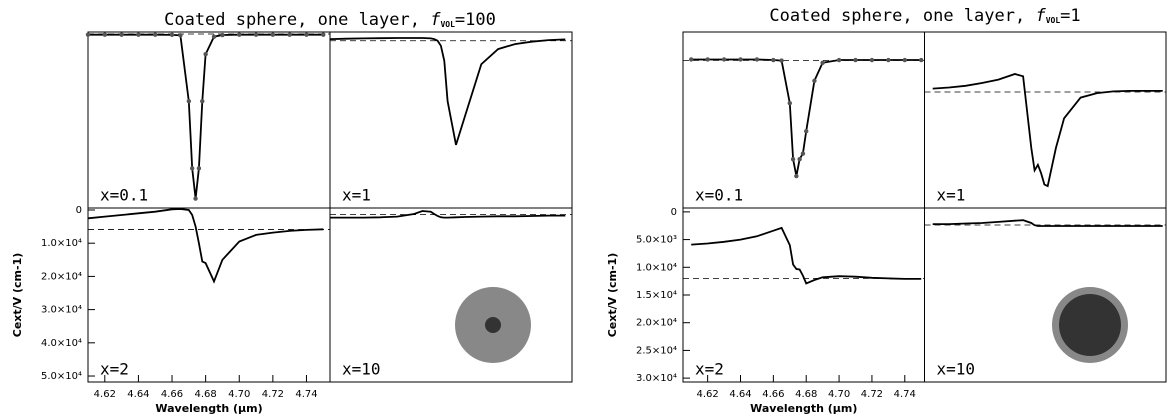  Describe the element at coordinates (656, 240) in the screenshot. I see `y-tick-label: 5.0×10³` at that location.